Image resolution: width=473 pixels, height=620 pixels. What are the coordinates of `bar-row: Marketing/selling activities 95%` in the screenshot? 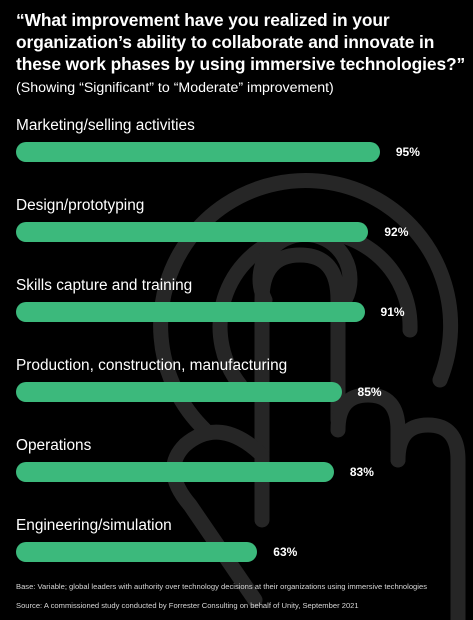 It's located at (236, 149).